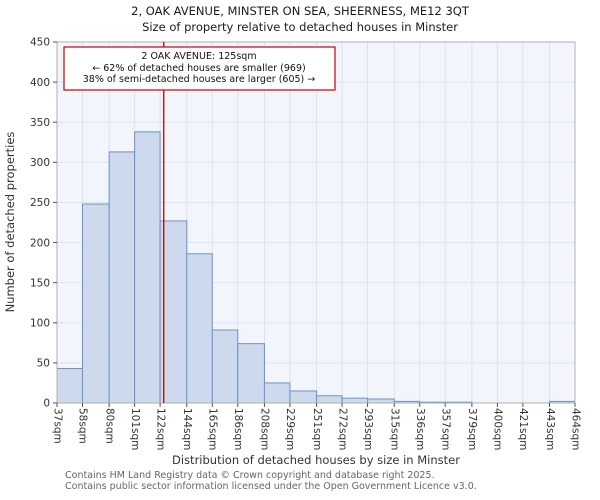 This screenshot has height=500, width=600. What do you see at coordinates (394, 429) in the screenshot?
I see `x-tick-label: 315sqm` at bounding box center [394, 429].